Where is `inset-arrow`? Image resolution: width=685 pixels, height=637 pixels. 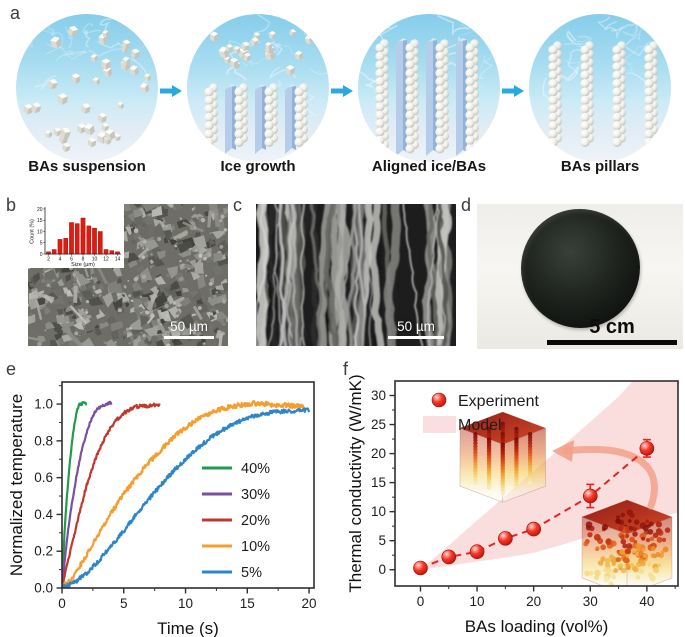
inset-arrow is located at coordinates (610, 477).